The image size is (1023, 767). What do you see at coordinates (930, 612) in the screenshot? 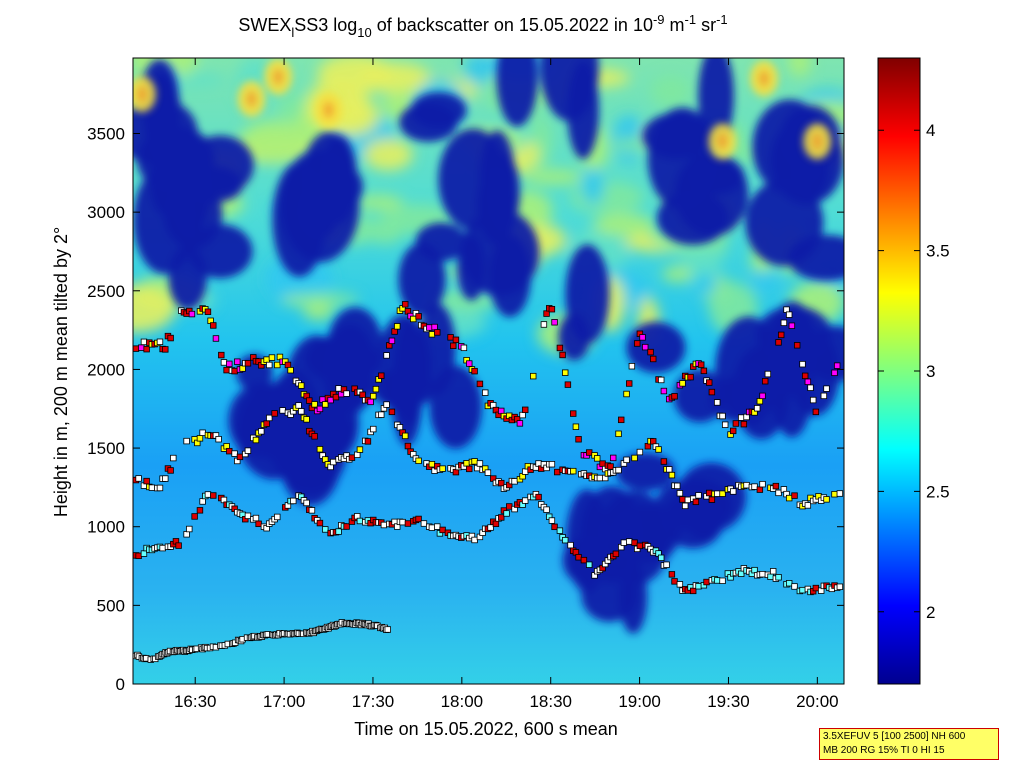
I see `colorbar-tick-label: 2` at bounding box center [930, 612].